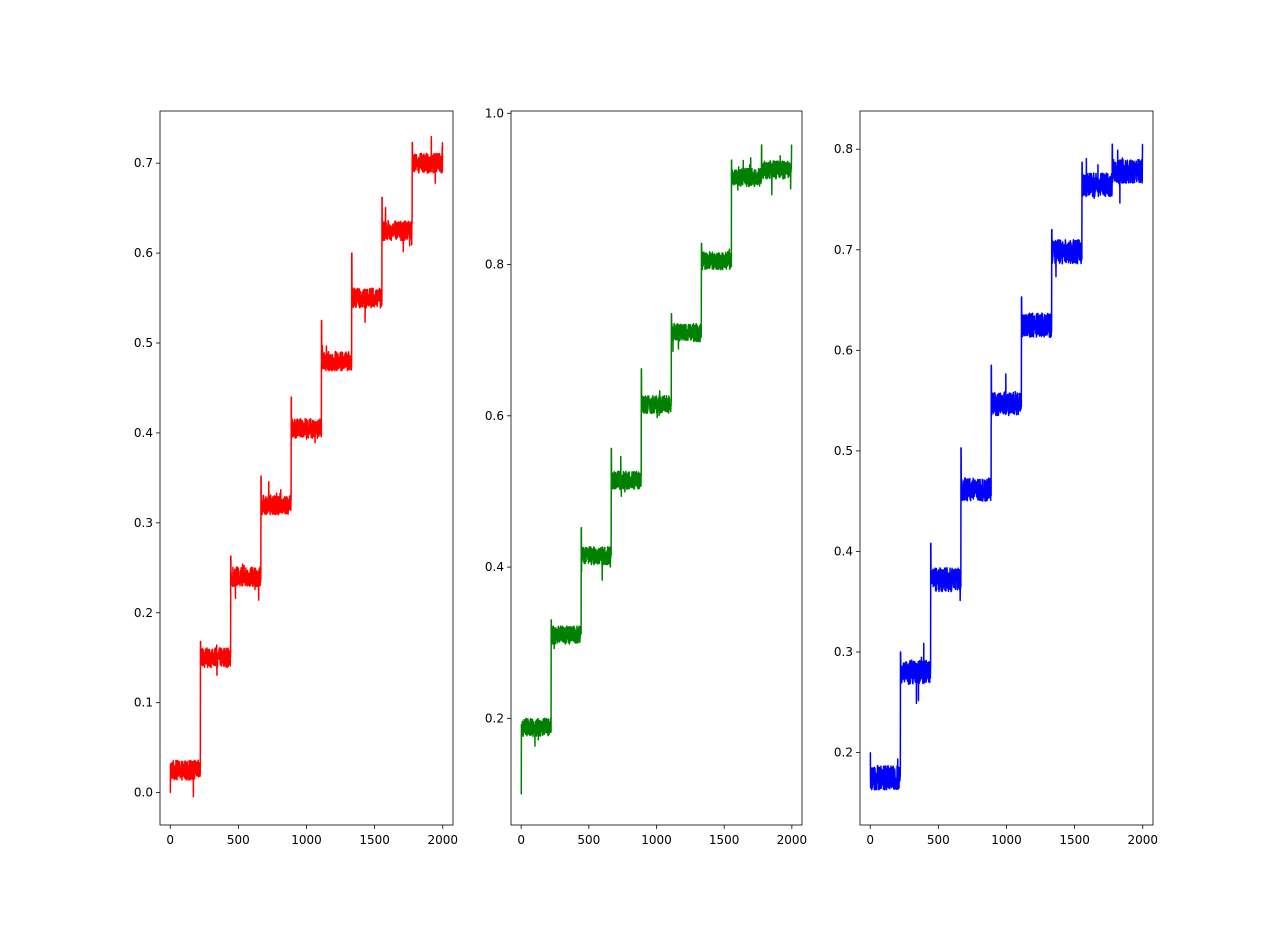  I want to click on y-tick-label: 0.0, so click(143, 793).